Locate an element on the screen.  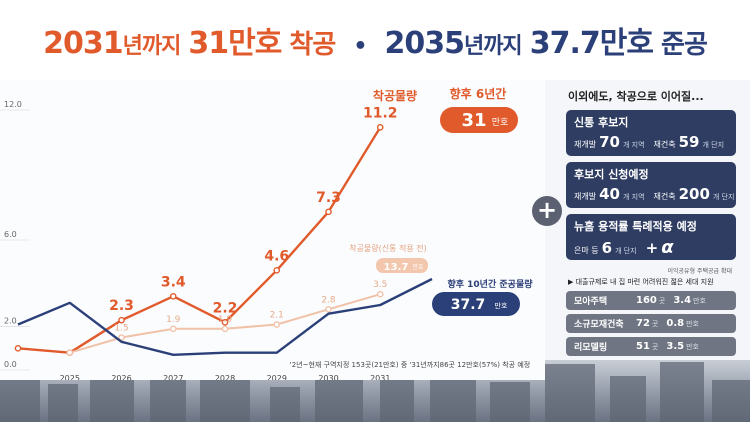
box-floor-area-ratio: 뉴홈 용적률 특례적용 예정 은마 등 6 개 단지 + α is located at coordinates (651, 237).